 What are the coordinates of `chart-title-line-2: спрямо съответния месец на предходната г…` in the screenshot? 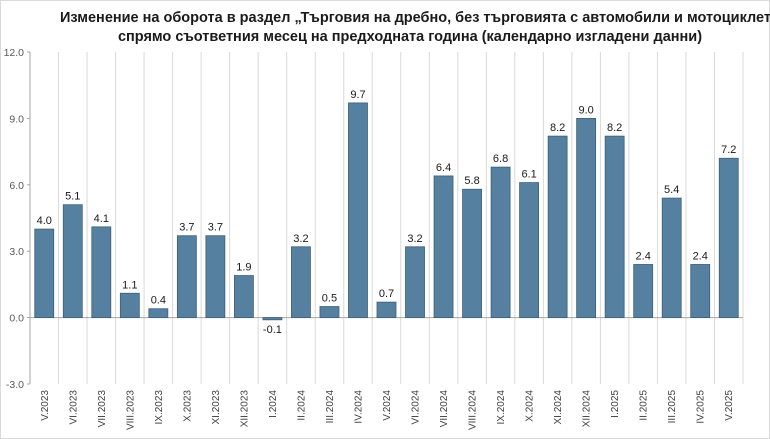 It's located at (410, 37).